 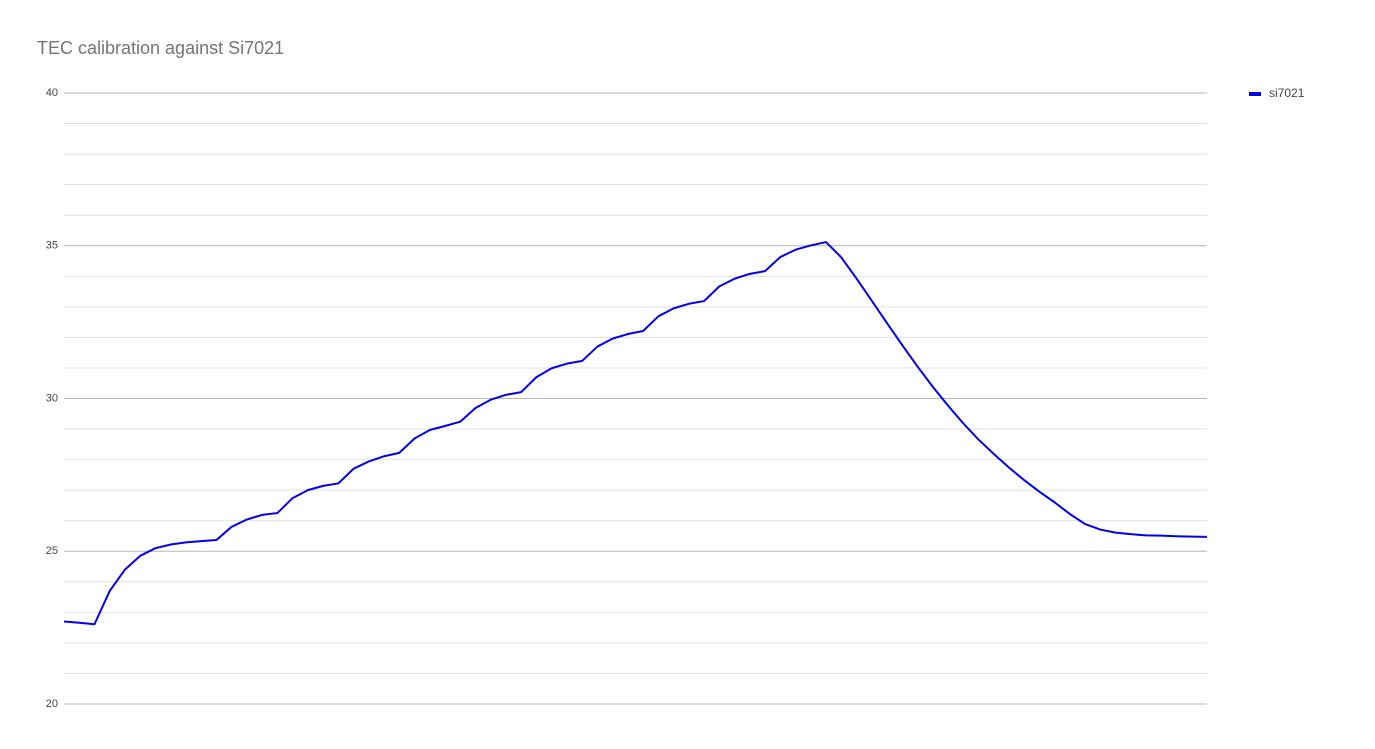 What do you see at coordinates (1287, 93) in the screenshot?
I see `legend-label: si7021` at bounding box center [1287, 93].